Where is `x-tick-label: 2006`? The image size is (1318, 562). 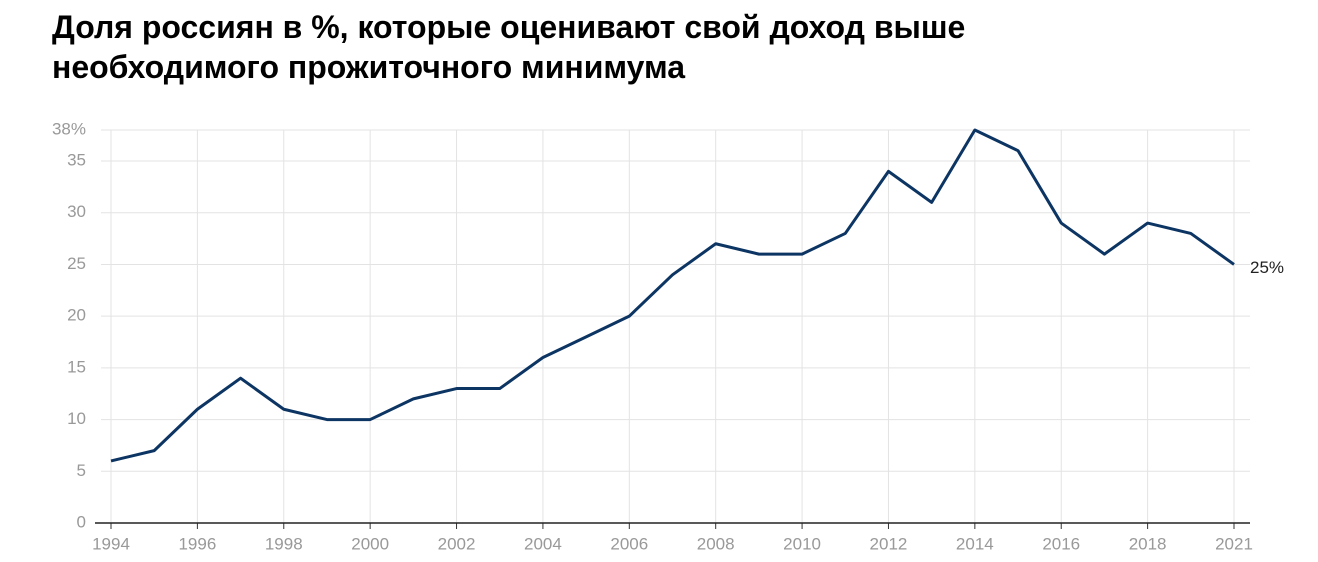 x-tick-label: 2006 is located at coordinates (629, 543).